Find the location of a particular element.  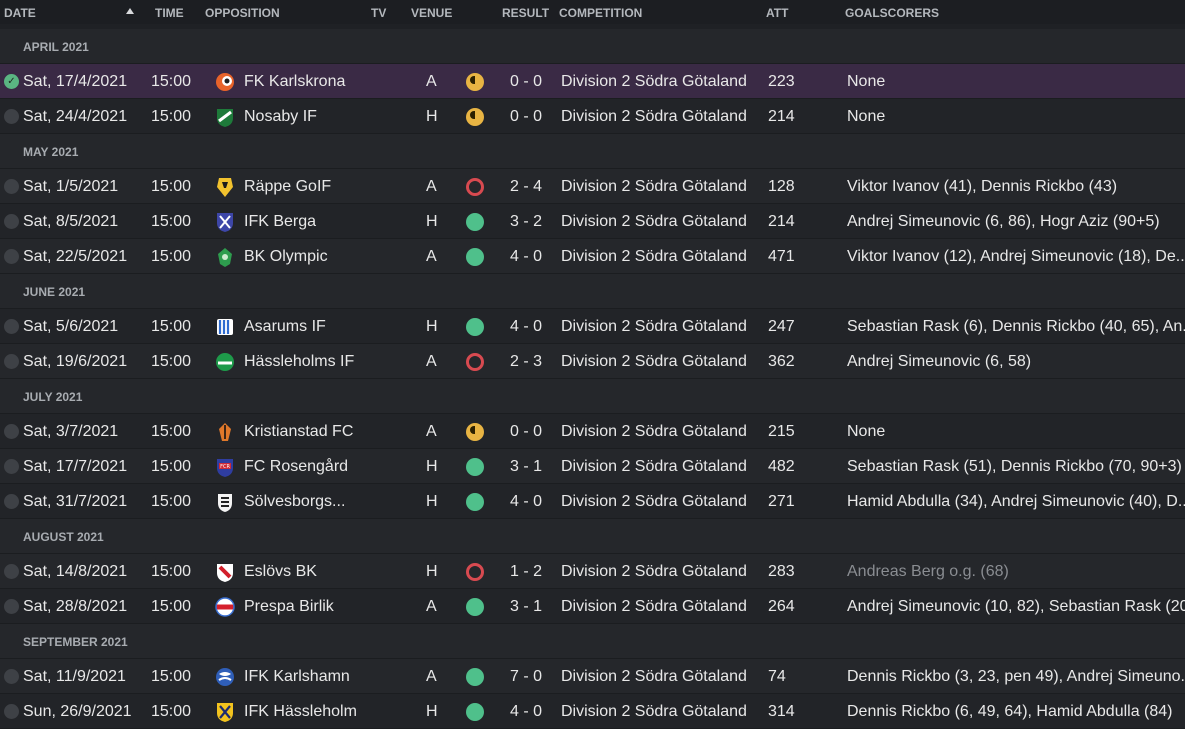

match-date: Sat, 17/4/2021 is located at coordinates (75, 81).